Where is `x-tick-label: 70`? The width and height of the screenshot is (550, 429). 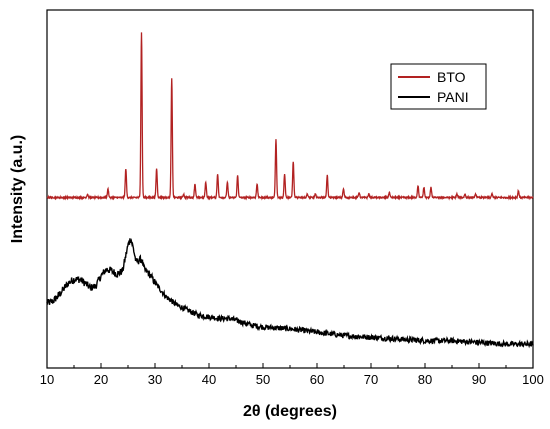
x-tick-label: 70 is located at coordinates (371, 379).